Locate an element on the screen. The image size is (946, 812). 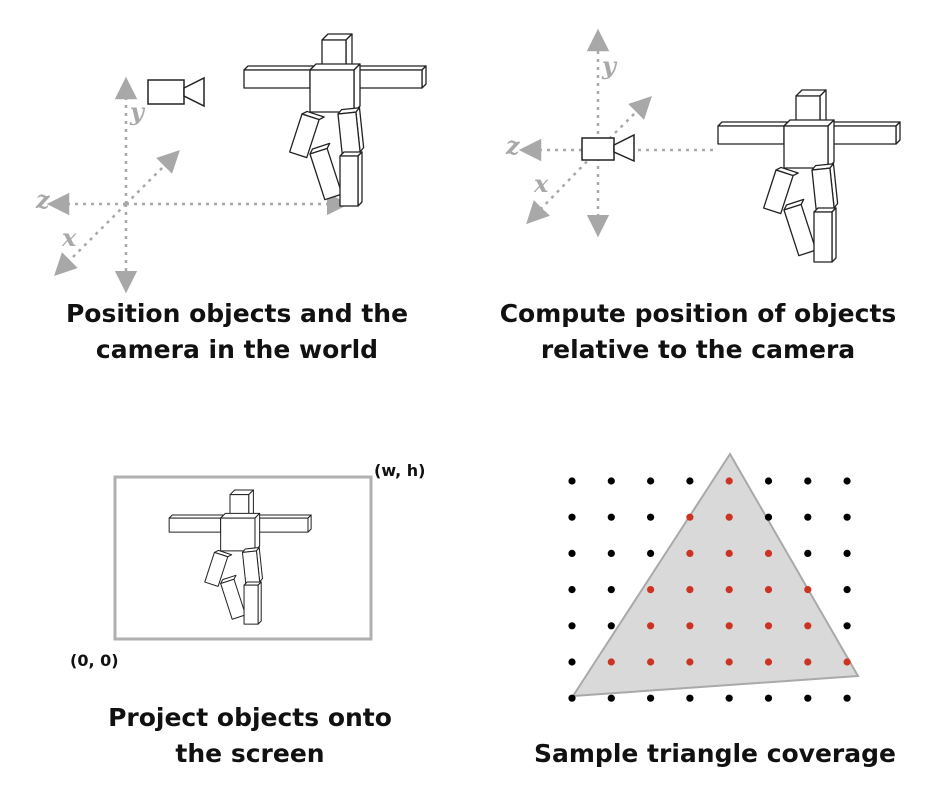
camera-panel: y z x is located at coordinates (703, 145).